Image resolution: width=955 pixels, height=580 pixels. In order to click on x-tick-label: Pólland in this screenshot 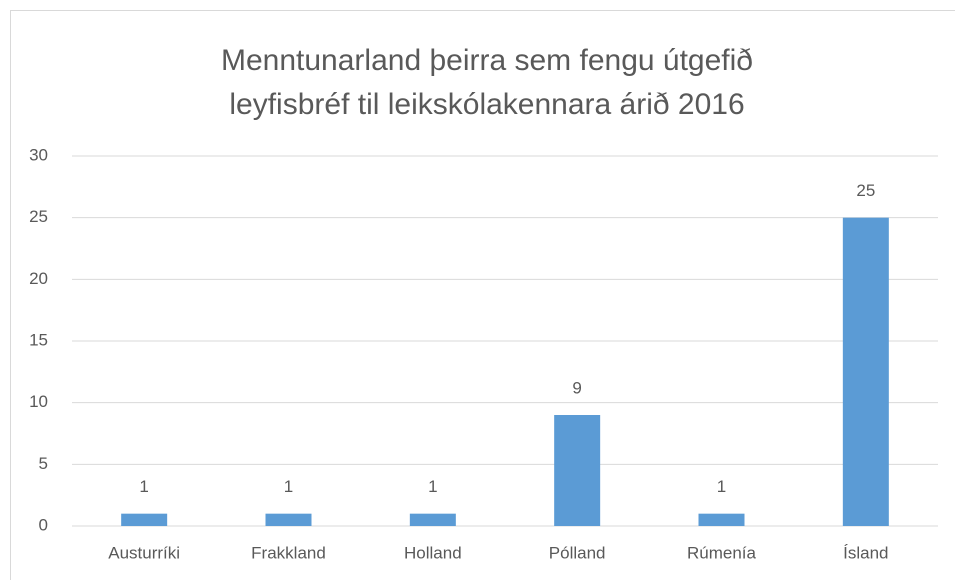, I will do `click(577, 552)`.